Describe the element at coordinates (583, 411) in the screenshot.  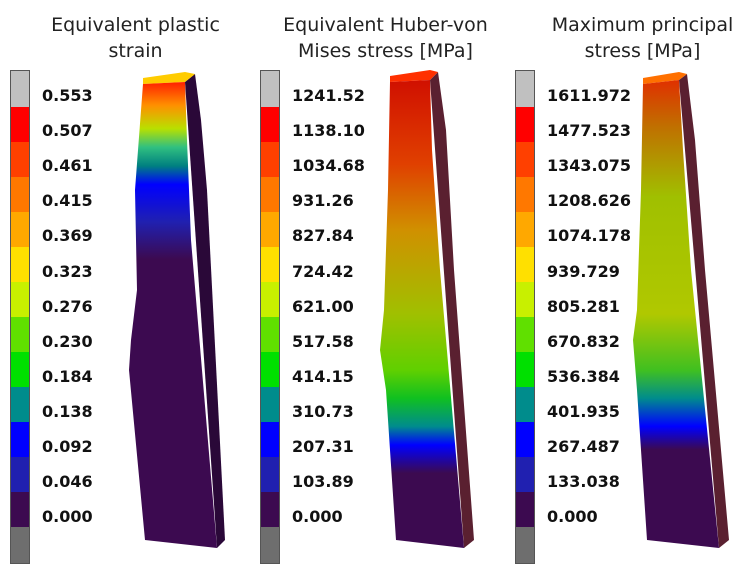
I see `colorbar-tick-label: 401.935` at that location.